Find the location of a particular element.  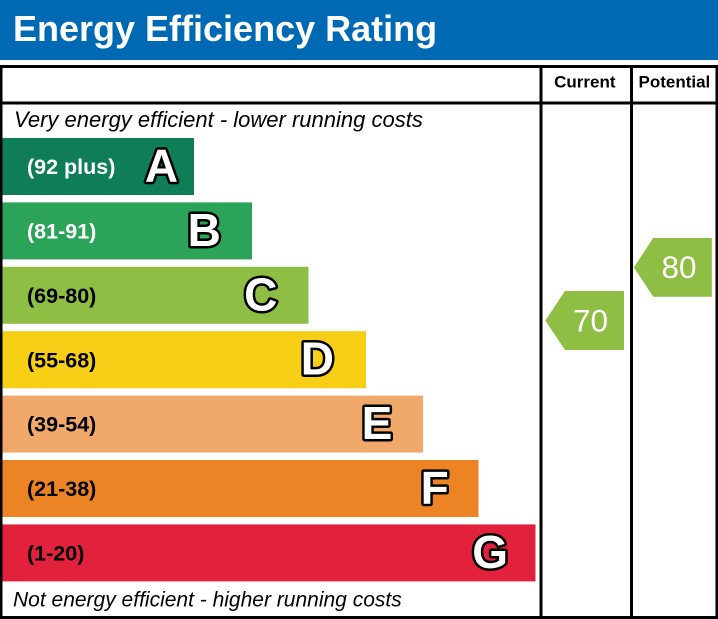

svg-text: 80 is located at coordinates (678, 267).